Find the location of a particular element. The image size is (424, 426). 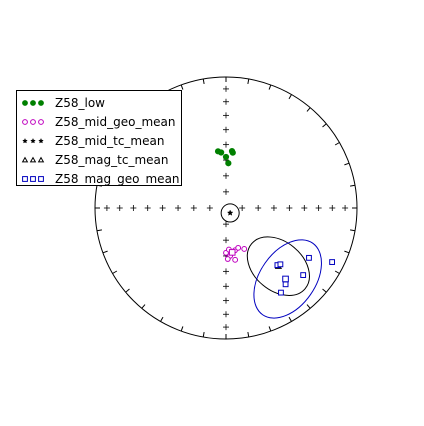

legend-label: Z58_mag_geo_mean is located at coordinates (117, 179).